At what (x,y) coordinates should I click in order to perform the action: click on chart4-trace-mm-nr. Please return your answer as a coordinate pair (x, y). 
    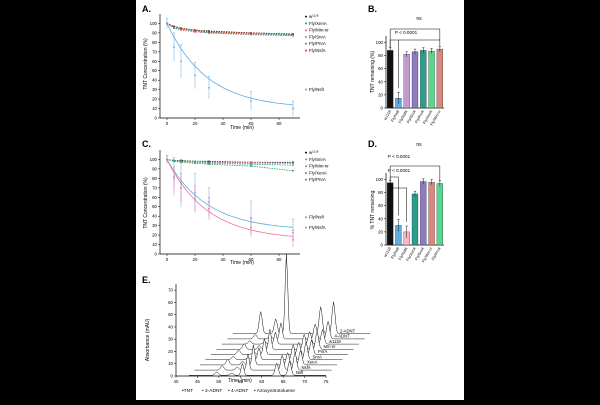
    Looking at the image, I should click on (285, 339).